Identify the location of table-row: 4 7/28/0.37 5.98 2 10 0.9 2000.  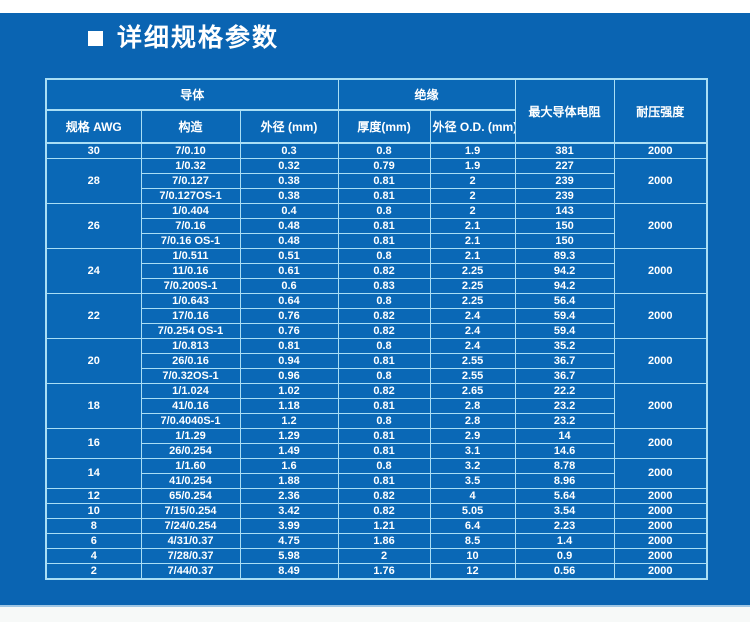
(376, 556).